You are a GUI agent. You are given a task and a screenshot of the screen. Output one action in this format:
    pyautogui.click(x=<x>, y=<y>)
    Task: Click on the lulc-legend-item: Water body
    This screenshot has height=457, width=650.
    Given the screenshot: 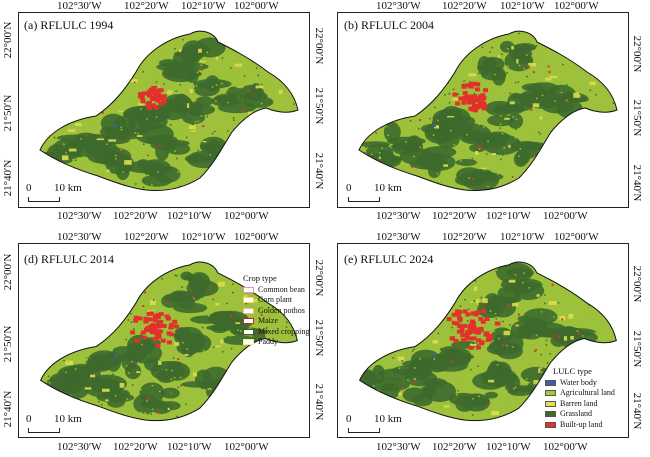 What is the action you would take?
    pyautogui.click(x=580, y=383)
    